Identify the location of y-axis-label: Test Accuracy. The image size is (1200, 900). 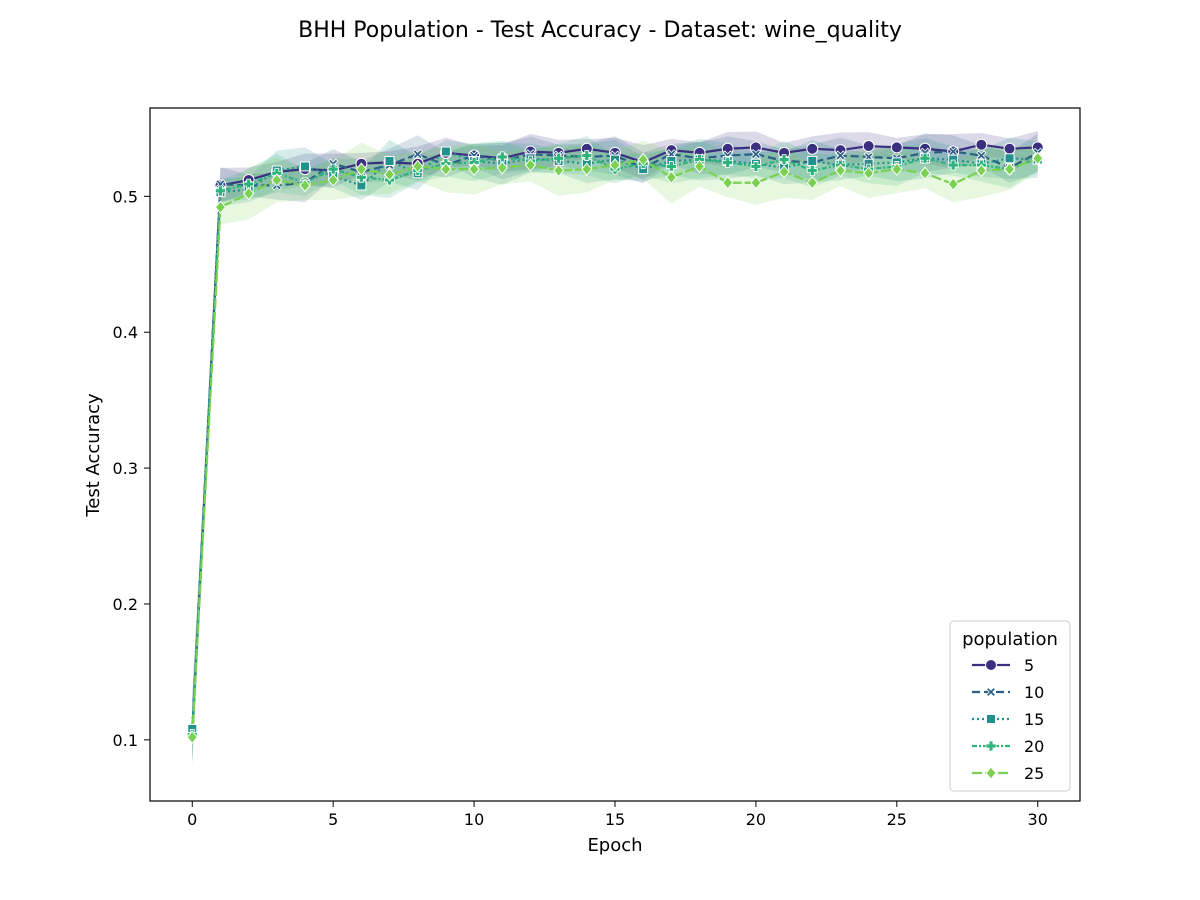
(93, 455).